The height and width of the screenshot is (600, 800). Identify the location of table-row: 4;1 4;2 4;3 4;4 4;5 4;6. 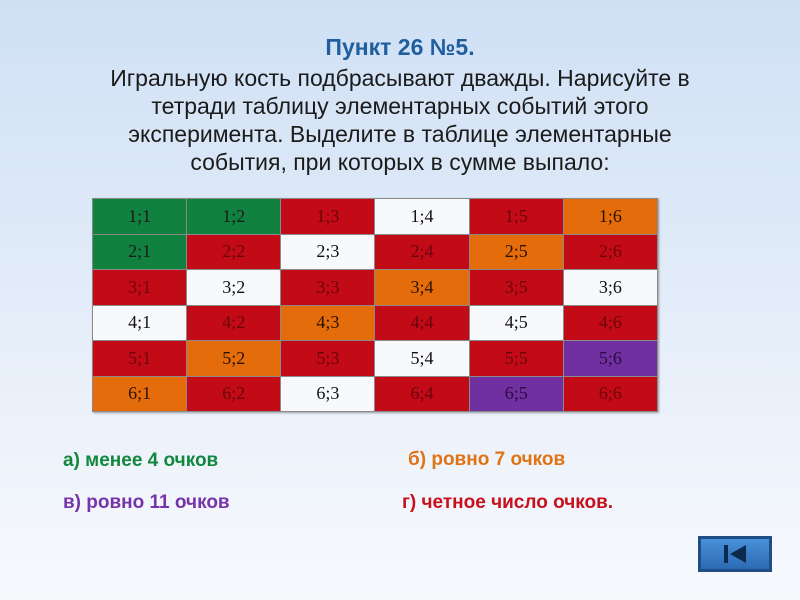
(375, 322).